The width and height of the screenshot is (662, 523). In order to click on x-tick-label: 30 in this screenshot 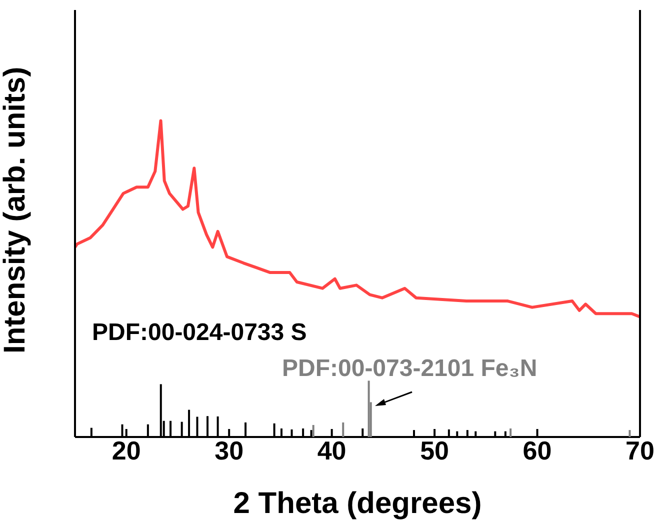, I will do `click(229, 450)`.